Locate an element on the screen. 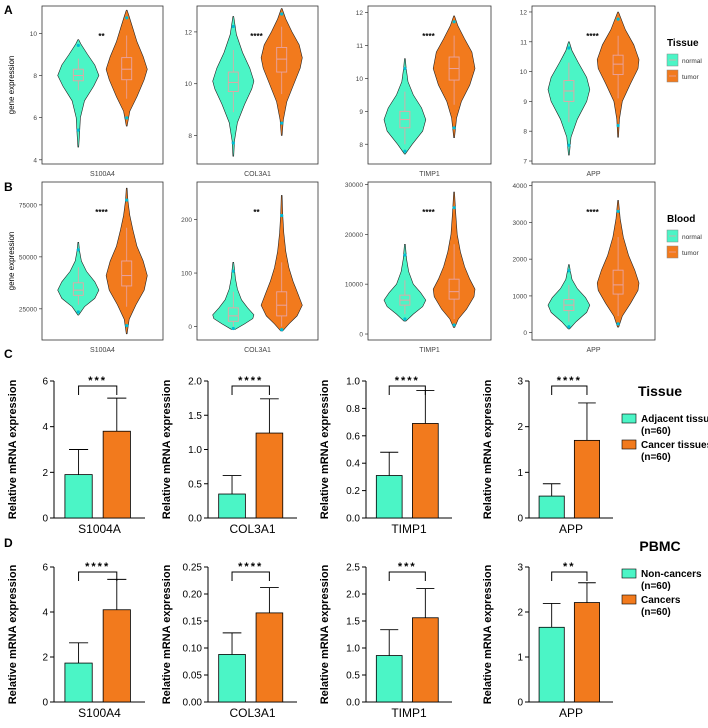 Image resolution: width=708 pixels, height=728 pixels. box-tumor-col3a1 is located at coordinates (282, 304).